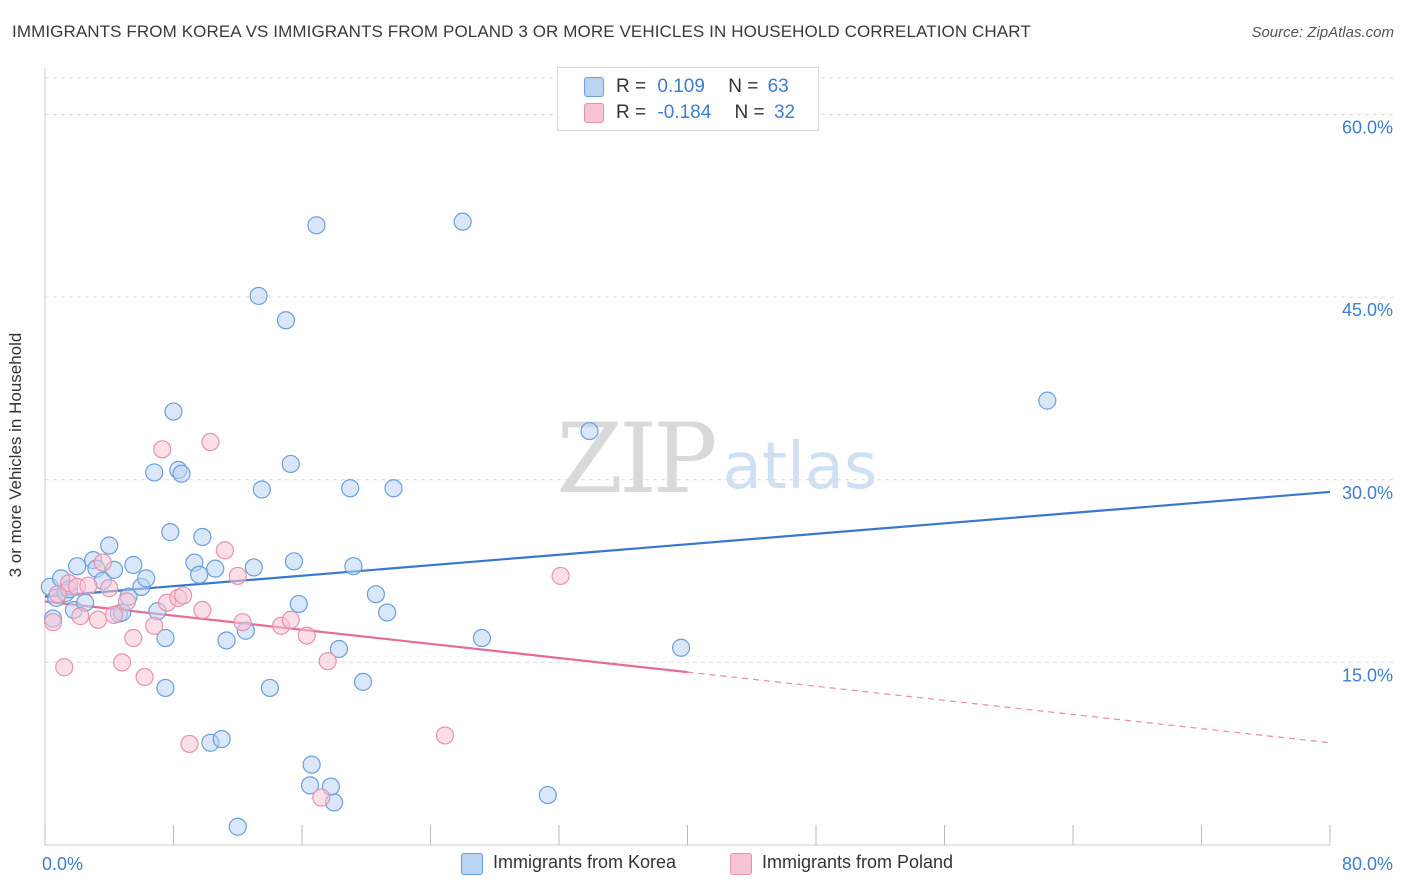  I want to click on poland-stats-text: R = -0.184 N = 32, so click(705, 113).